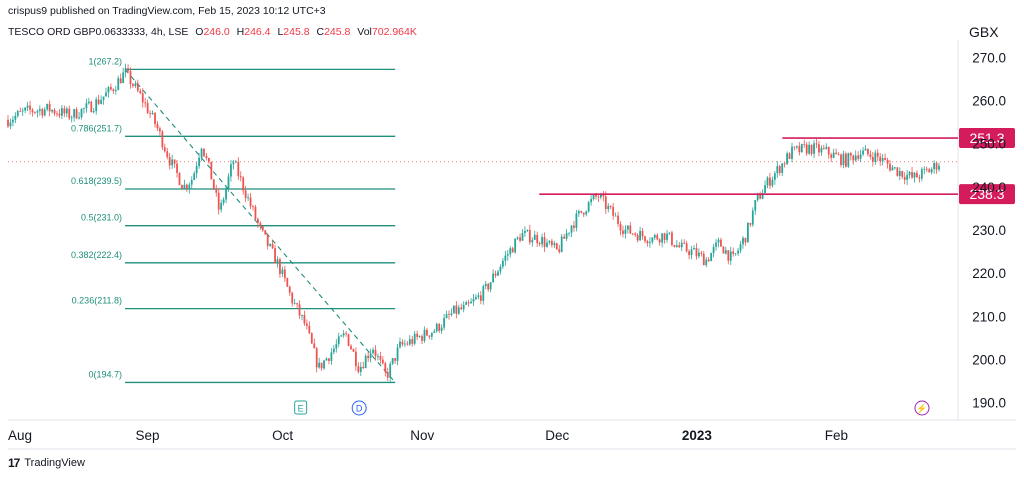 The height and width of the screenshot is (477, 1024). I want to click on volume-value: 702.964K, so click(394, 32).